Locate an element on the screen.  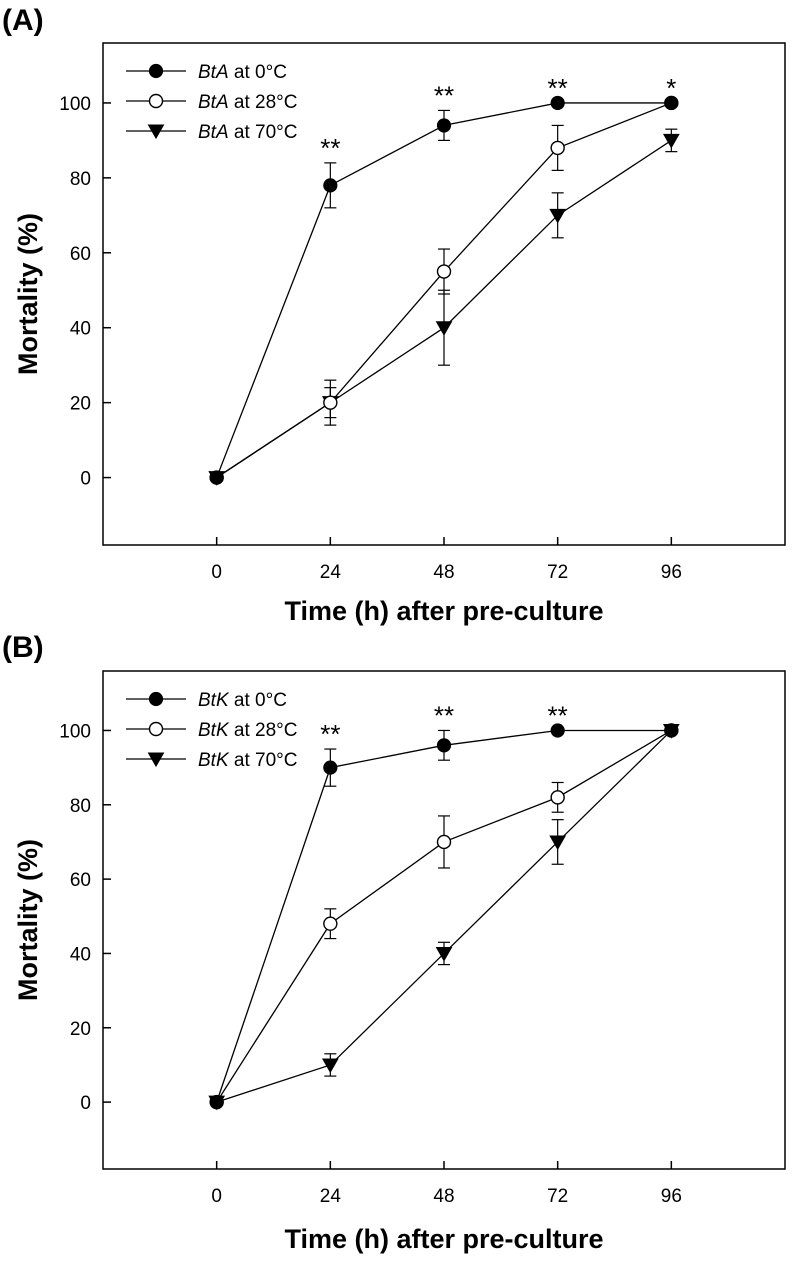
panel-label: (A) is located at coordinates (23, 20).